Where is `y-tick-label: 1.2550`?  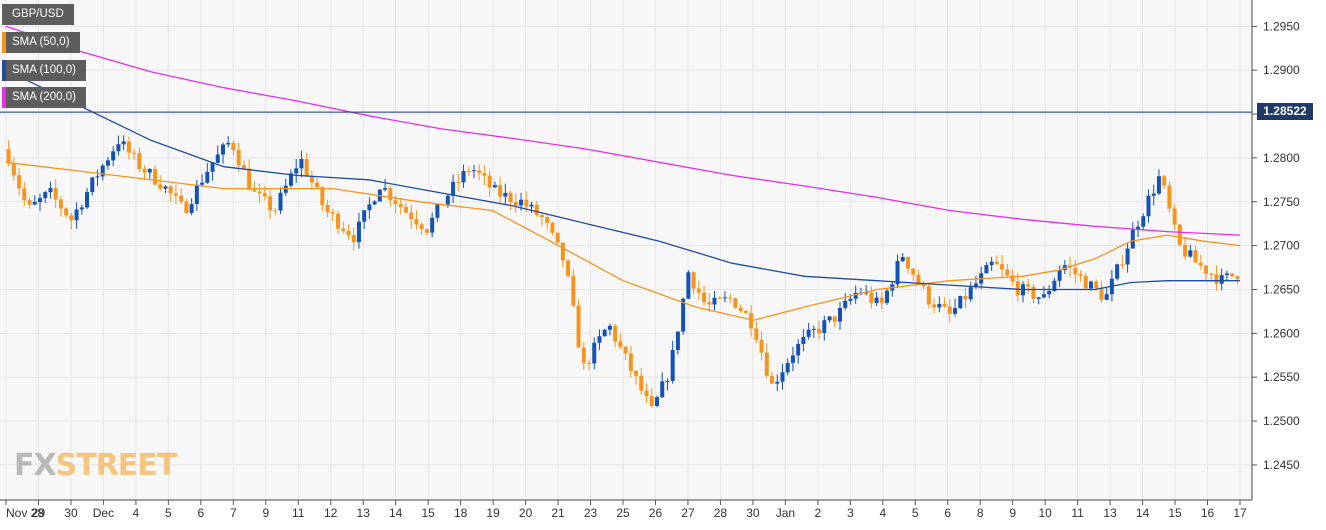
y-tick-label: 1.2550 is located at coordinates (1281, 377).